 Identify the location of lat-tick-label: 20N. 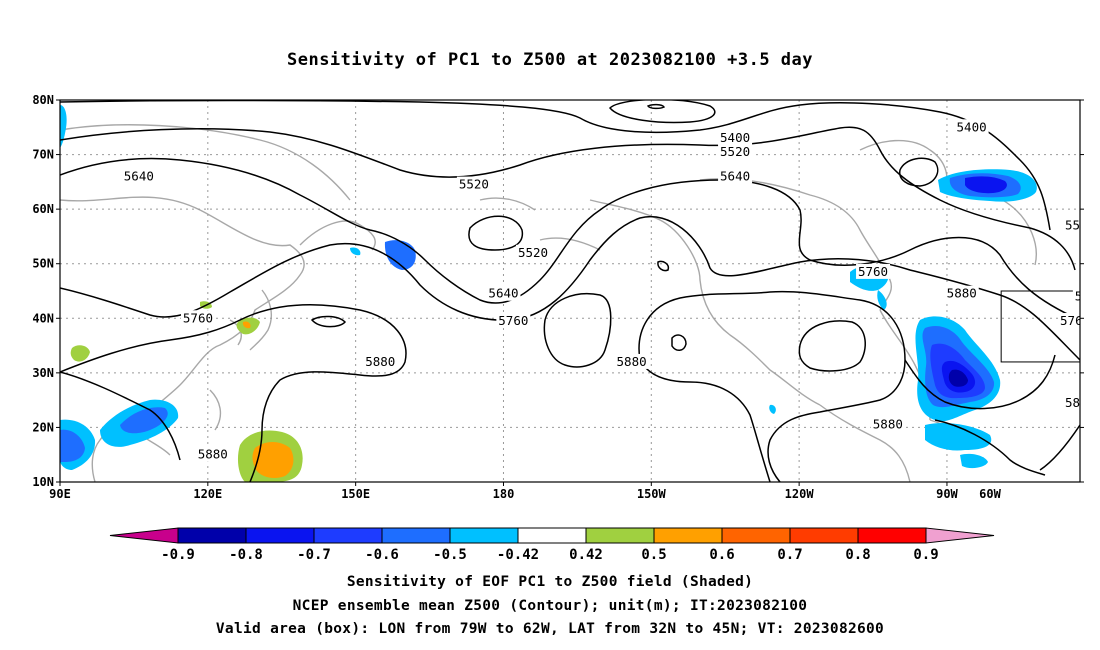
(43, 427).